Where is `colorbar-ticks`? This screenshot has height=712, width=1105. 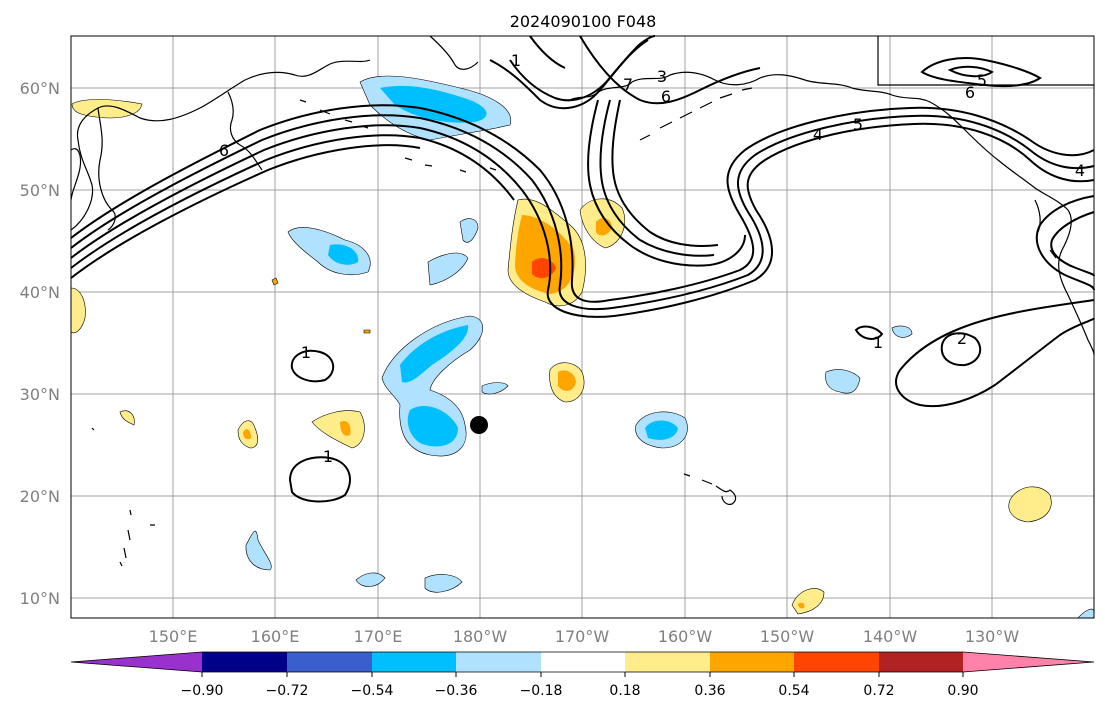 colorbar-ticks is located at coordinates (582, 674).